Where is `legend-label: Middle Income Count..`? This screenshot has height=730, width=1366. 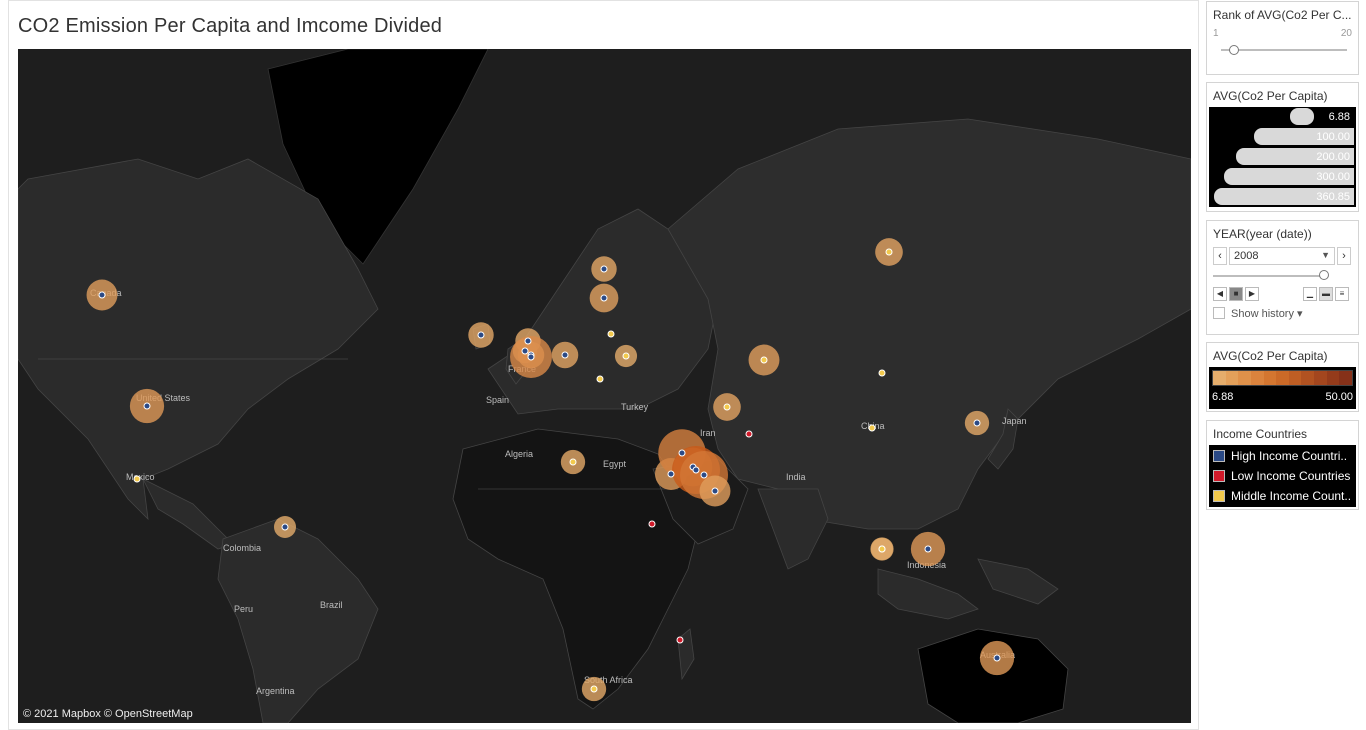 legend-label: Middle Income Count.. is located at coordinates (1291, 496).